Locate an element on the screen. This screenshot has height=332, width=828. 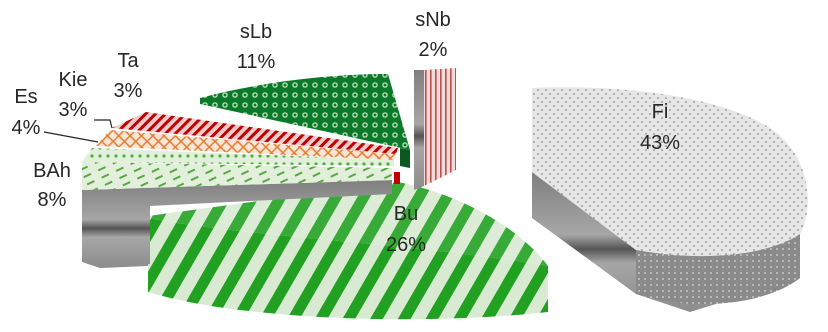
slice-ta-top is located at coordinates (255, 133).